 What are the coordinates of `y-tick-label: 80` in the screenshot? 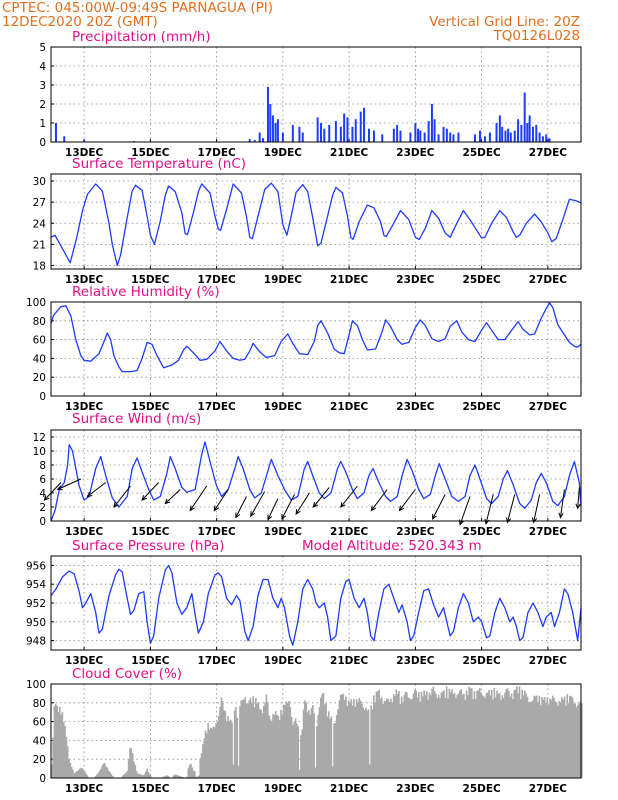 It's located at (39, 322).